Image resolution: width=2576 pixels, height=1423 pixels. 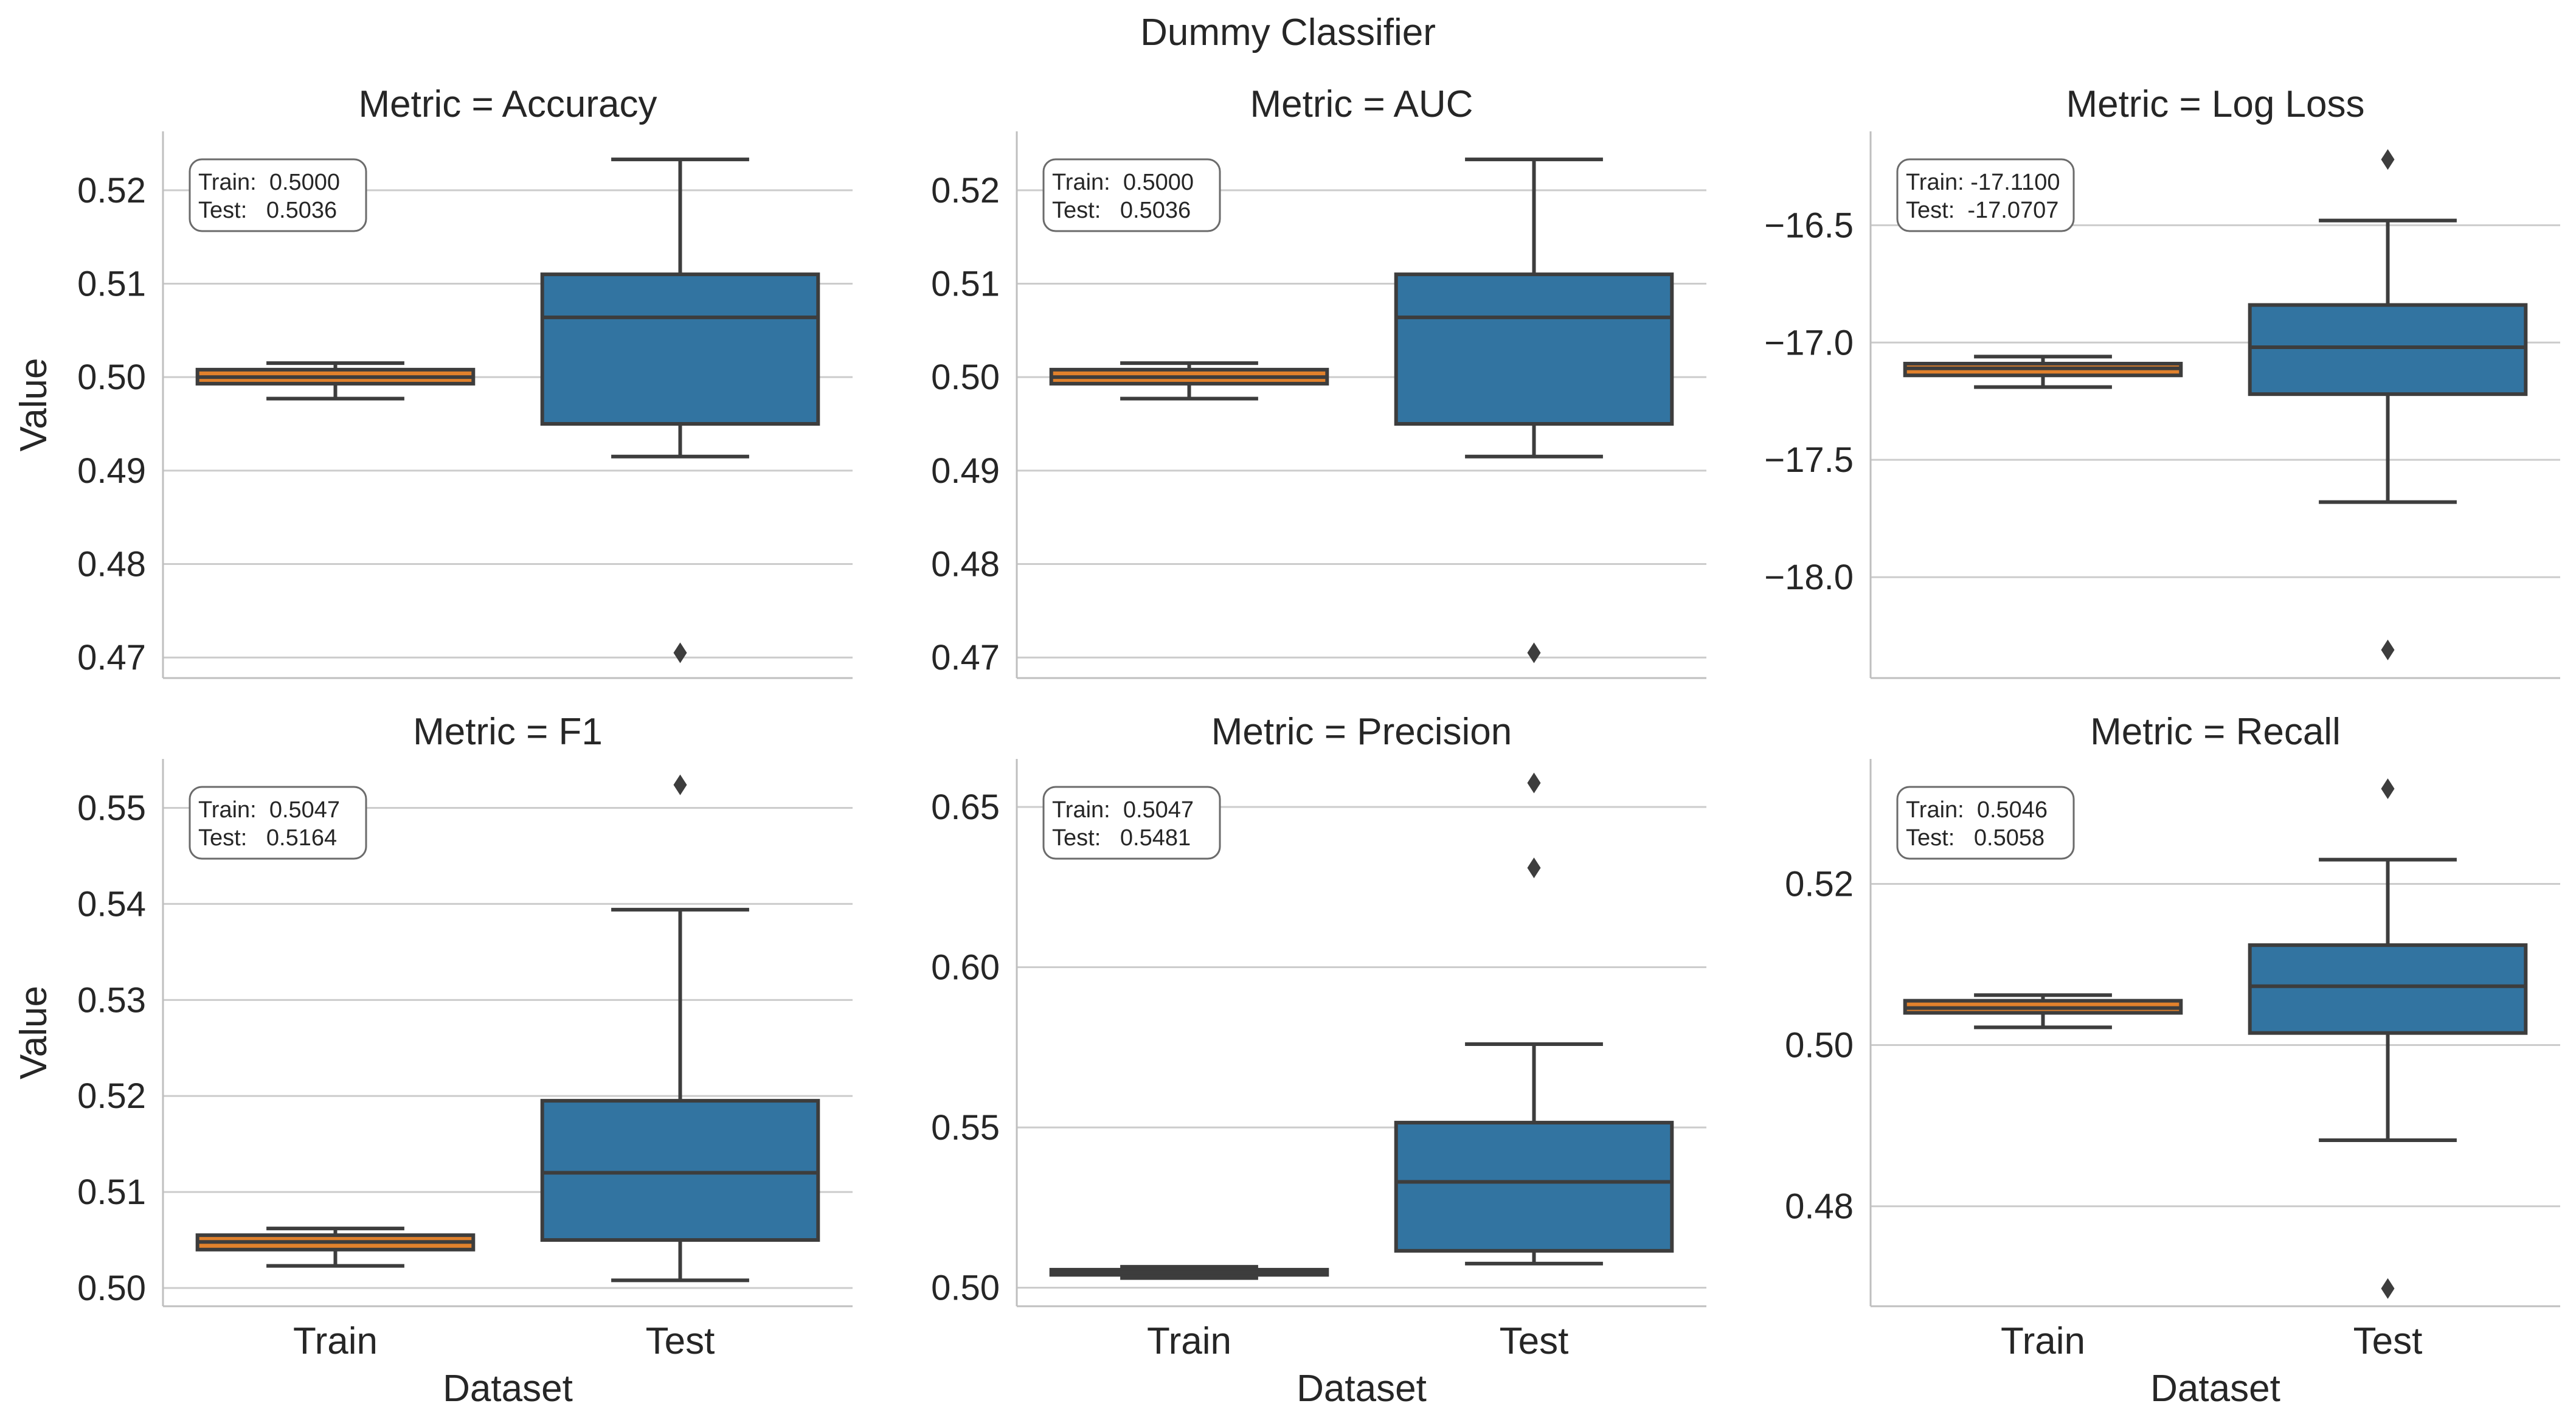 I want to click on y-tick-label: −17.0, so click(x=1809, y=342).